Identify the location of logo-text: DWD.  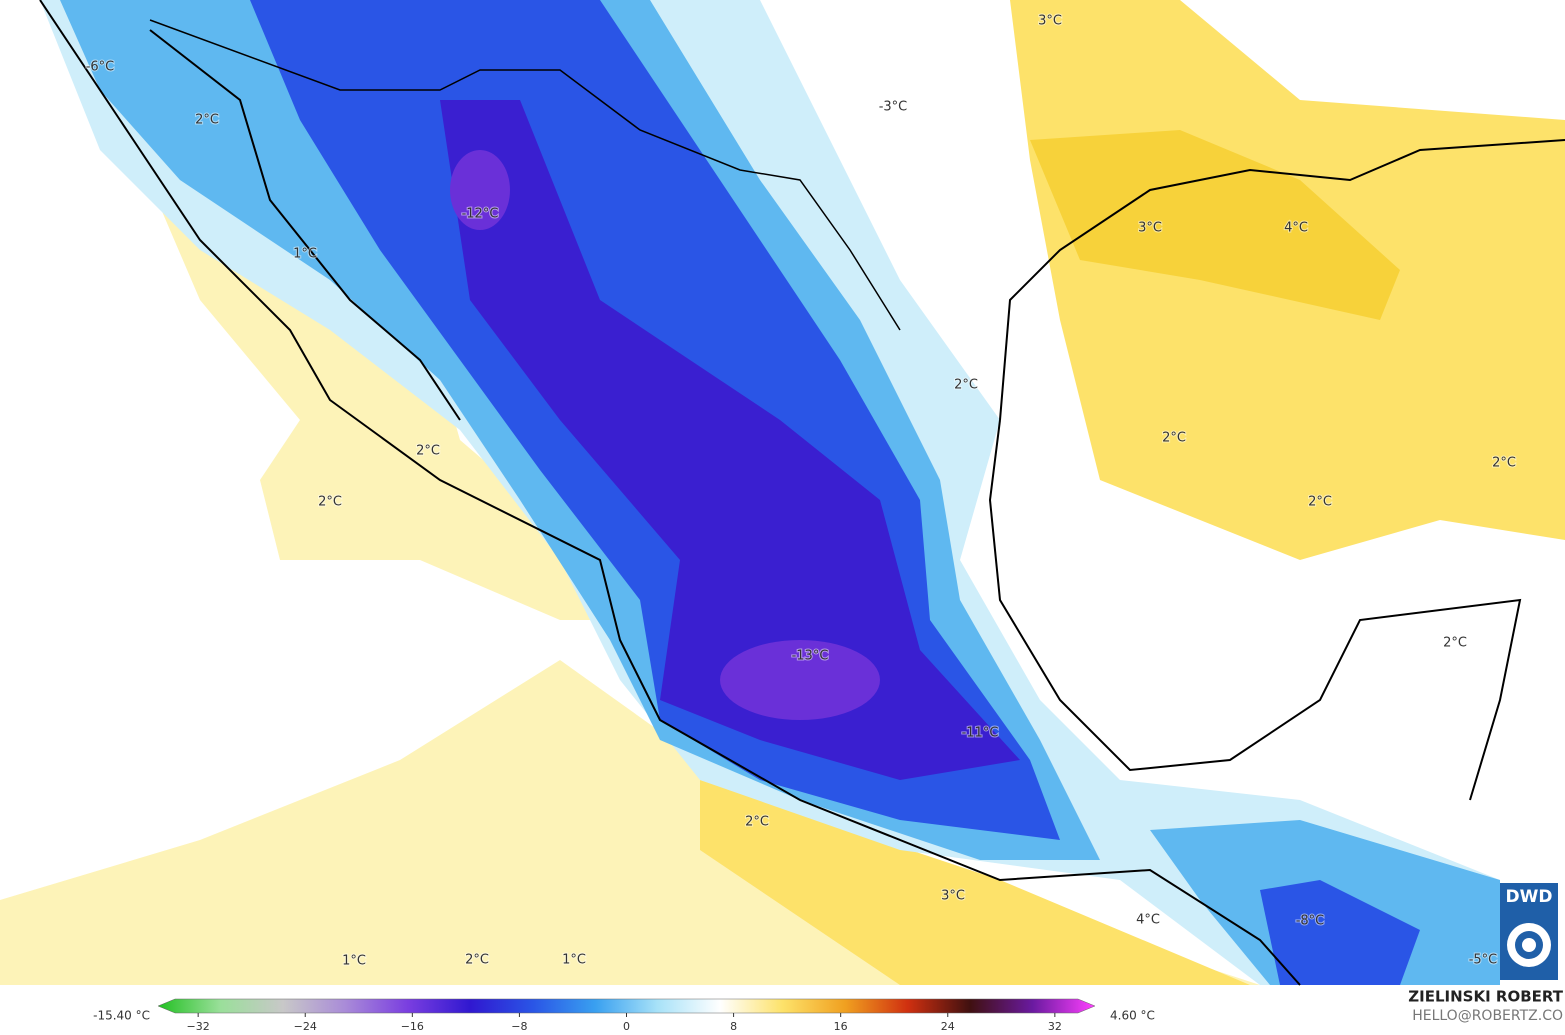
(1529, 897).